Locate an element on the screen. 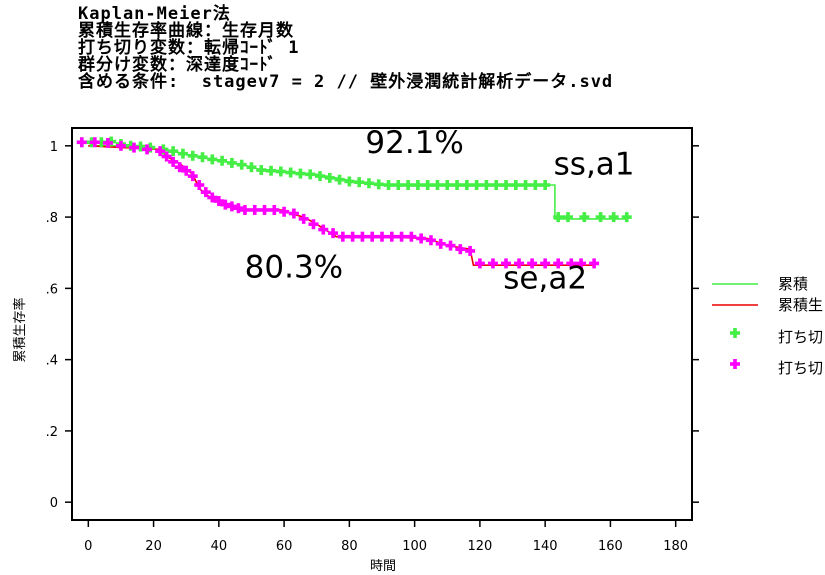 The height and width of the screenshot is (575, 825). y-tick-label: 0 is located at coordinates (54, 503).